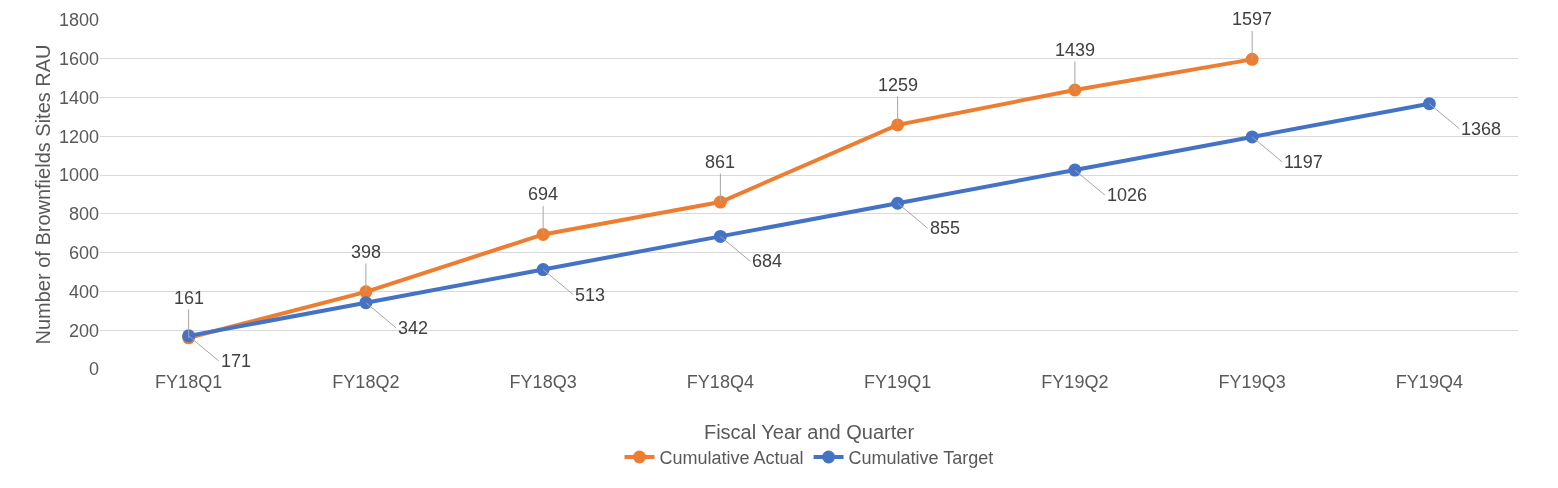 The height and width of the screenshot is (488, 1558). What do you see at coordinates (590, 295) in the screenshot?
I see `data-label: 513` at bounding box center [590, 295].